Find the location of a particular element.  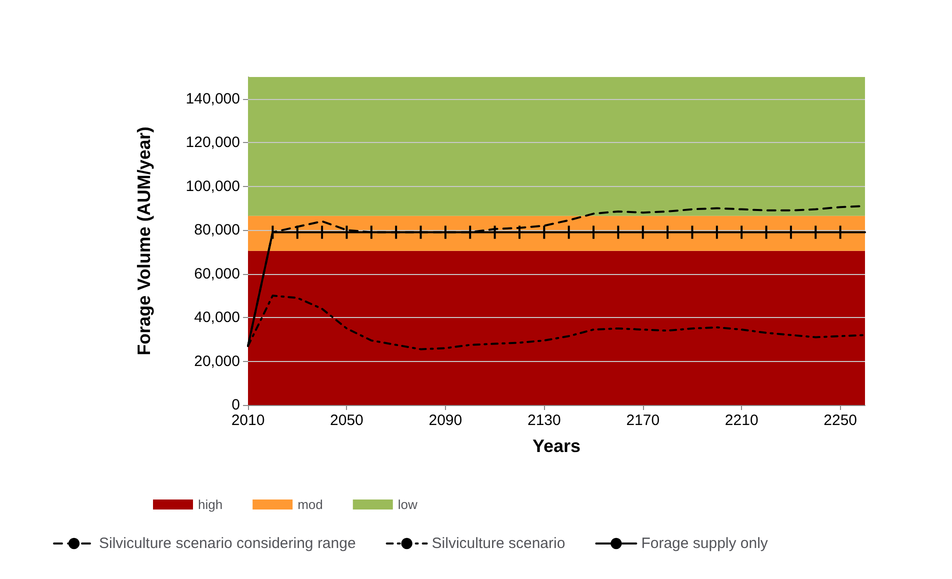

x-tick-label: 2050 is located at coordinates (347, 420).